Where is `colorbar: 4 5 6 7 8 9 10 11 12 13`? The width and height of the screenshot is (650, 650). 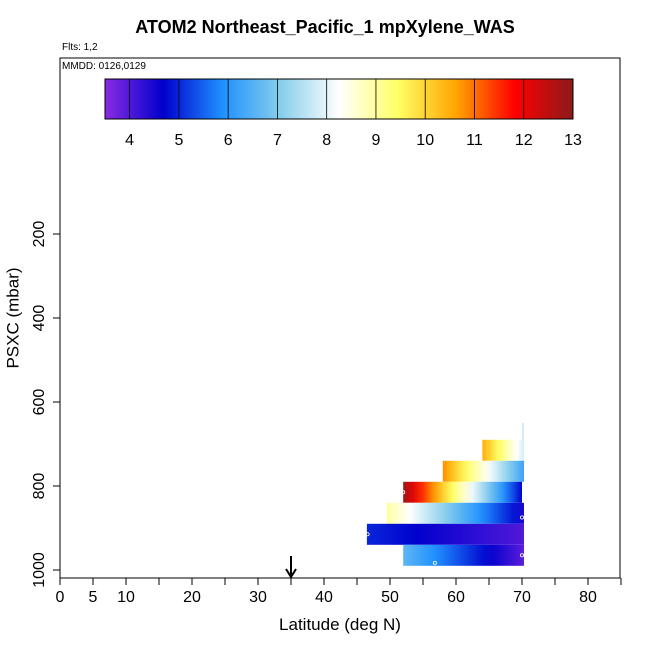 colorbar: 4 5 6 7 8 9 10 11 12 13 is located at coordinates (343, 113).